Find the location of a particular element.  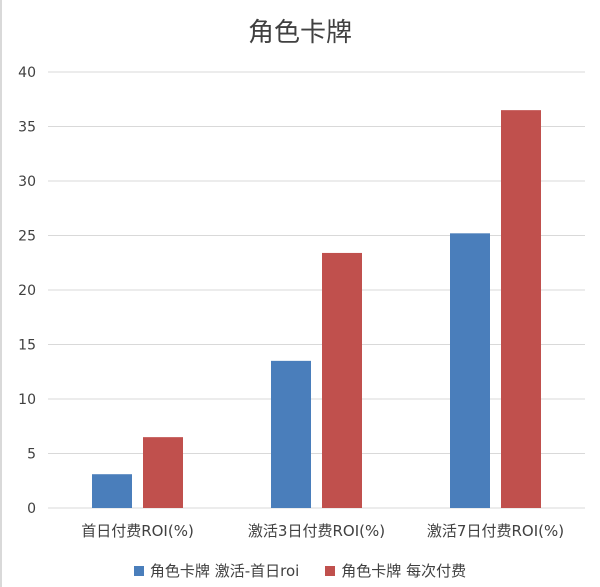

y-tick-label: 35 is located at coordinates (27, 128).